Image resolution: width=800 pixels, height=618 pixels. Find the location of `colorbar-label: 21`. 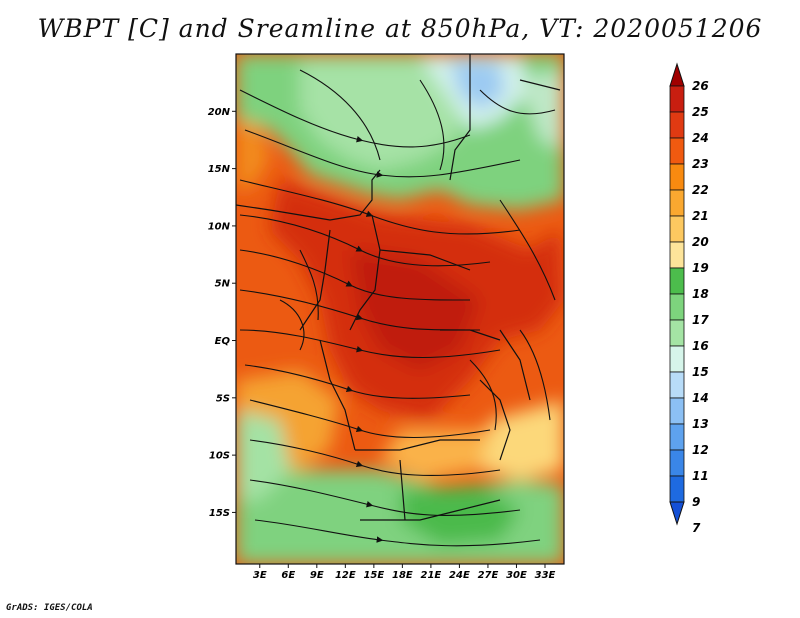

colorbar-label: 21 is located at coordinates (700, 216).